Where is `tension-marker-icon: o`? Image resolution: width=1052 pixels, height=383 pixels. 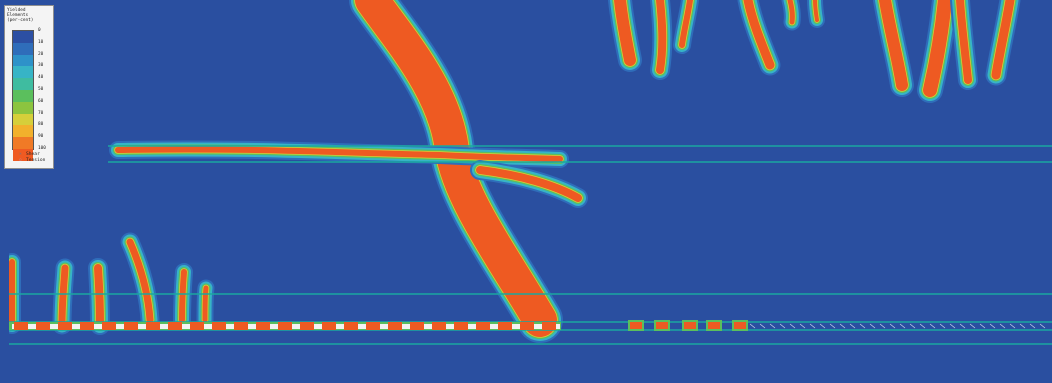 tension-marker-icon: o is located at coordinates (20, 160).